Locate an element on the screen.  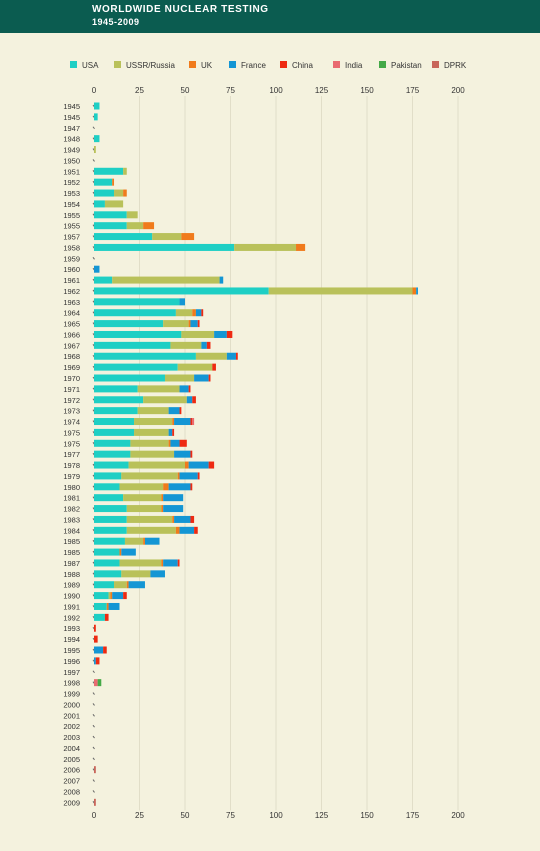
bar-1965-china is located at coordinates (198, 324).